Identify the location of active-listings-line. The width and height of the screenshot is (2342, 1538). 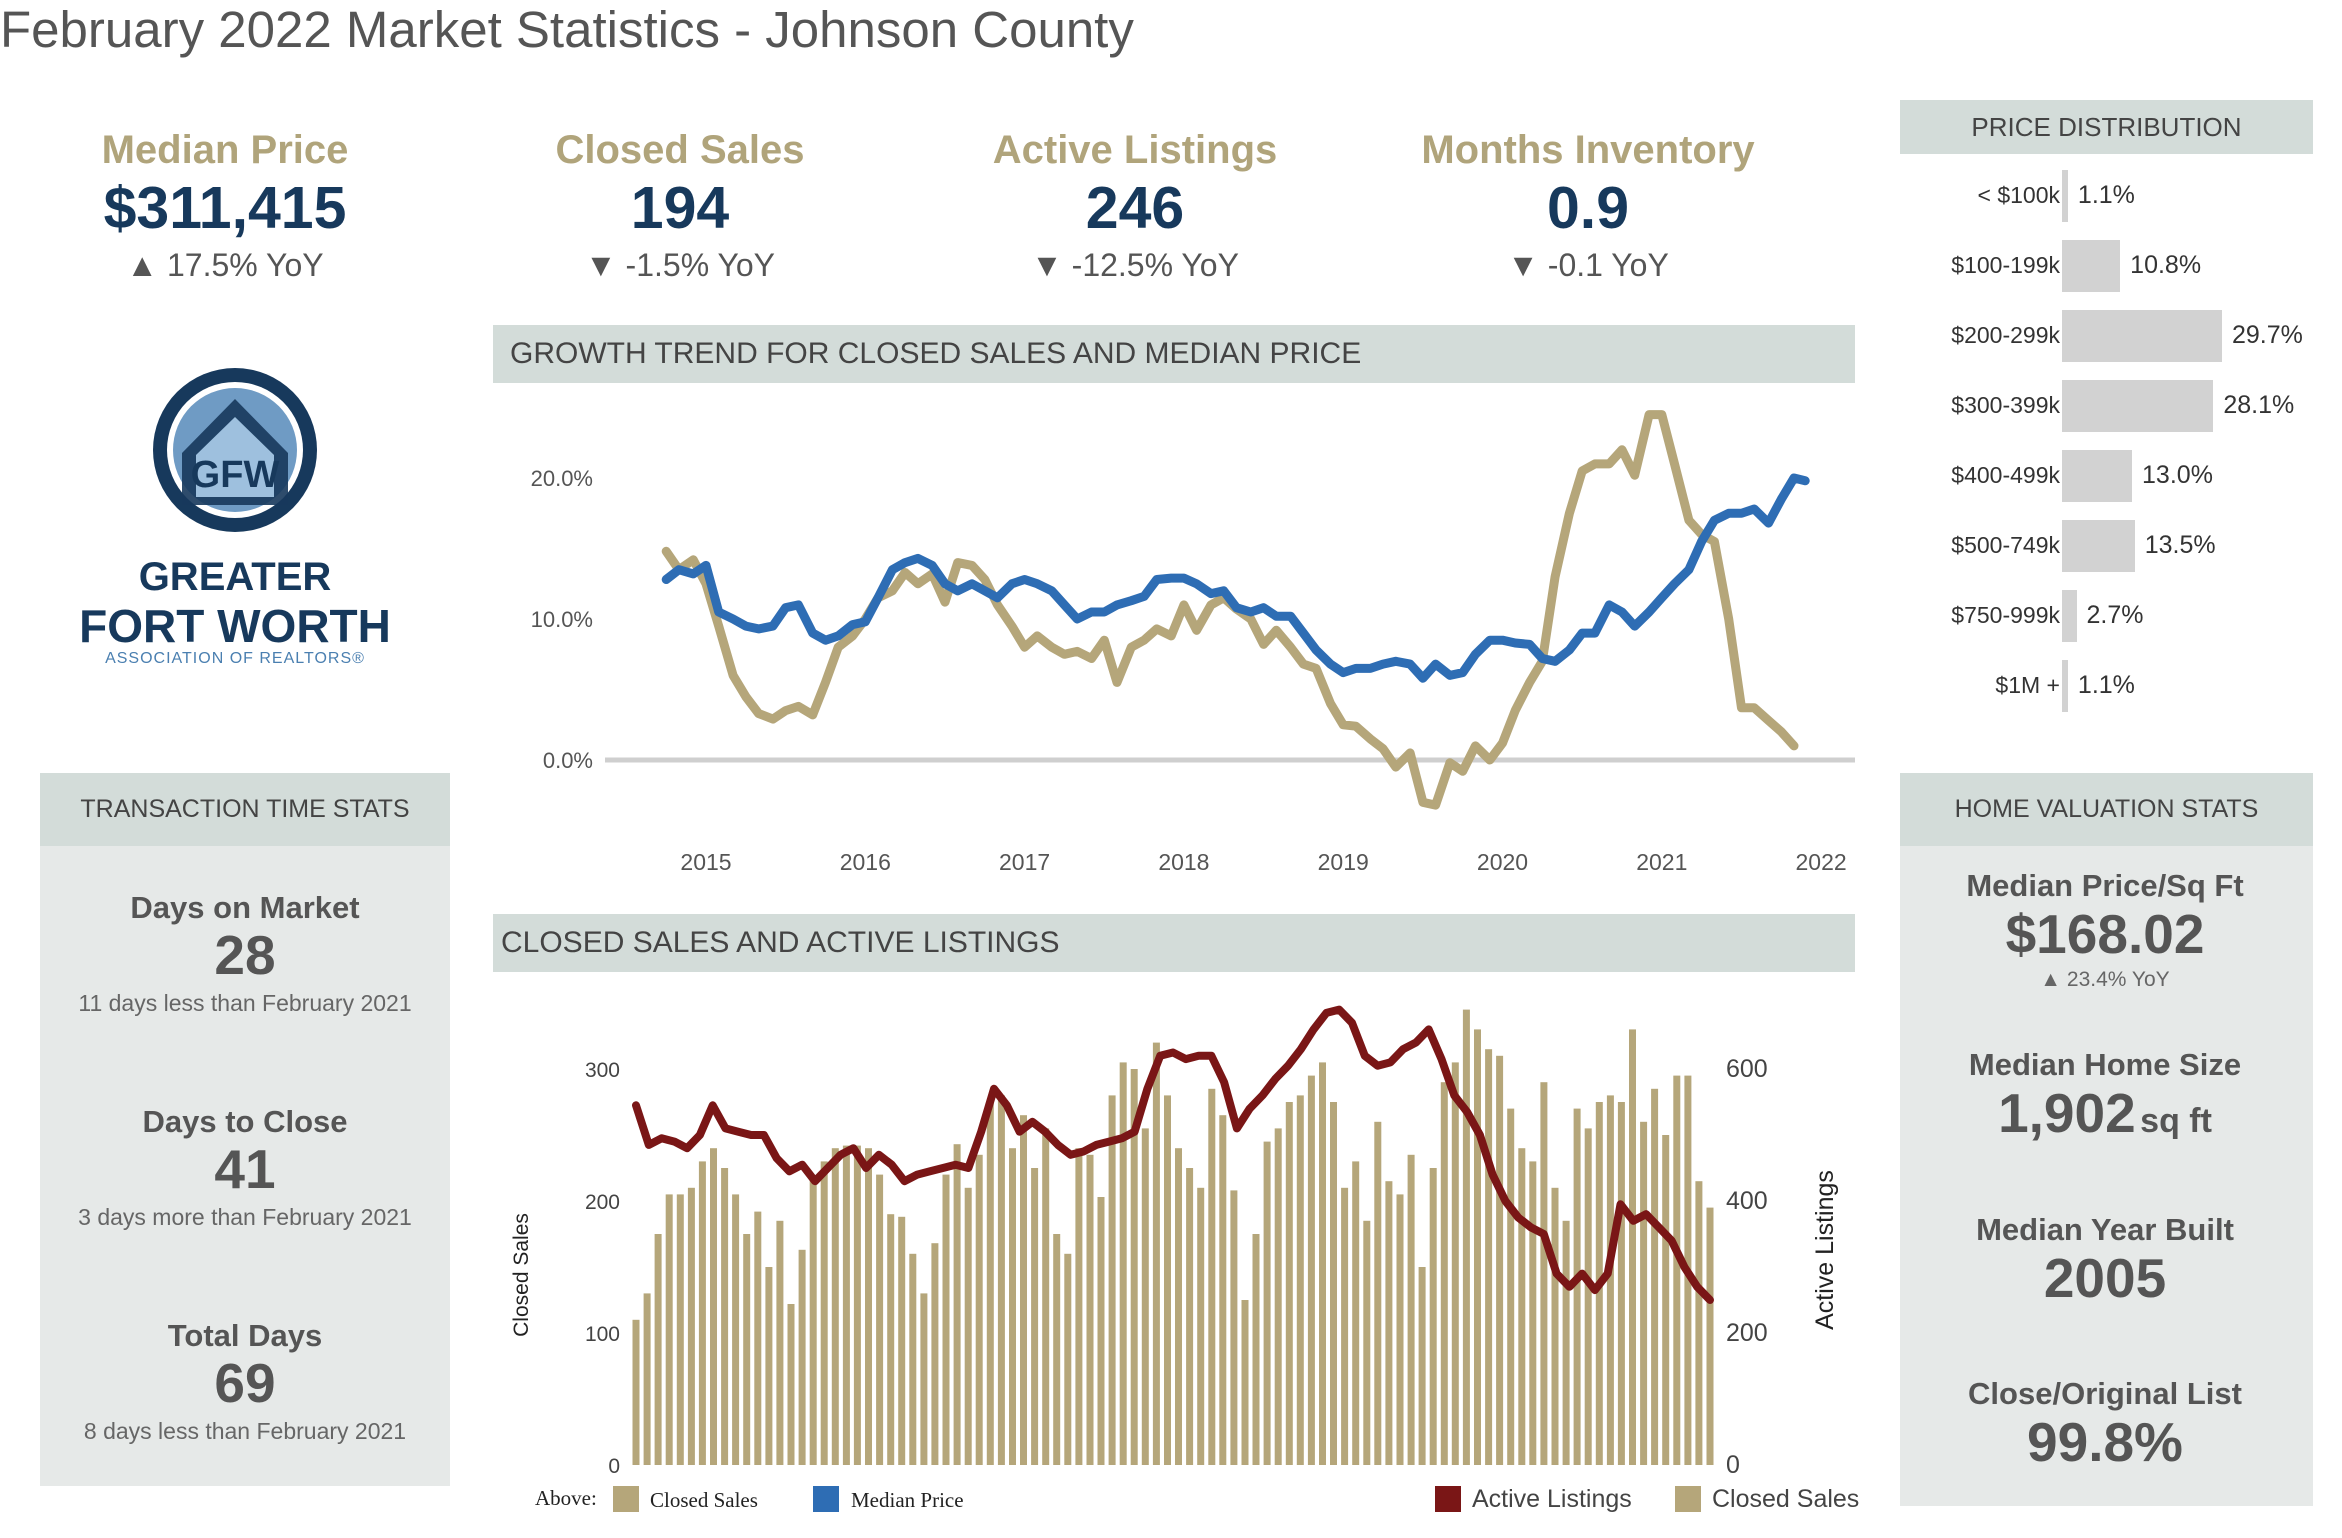
(1173, 1154).